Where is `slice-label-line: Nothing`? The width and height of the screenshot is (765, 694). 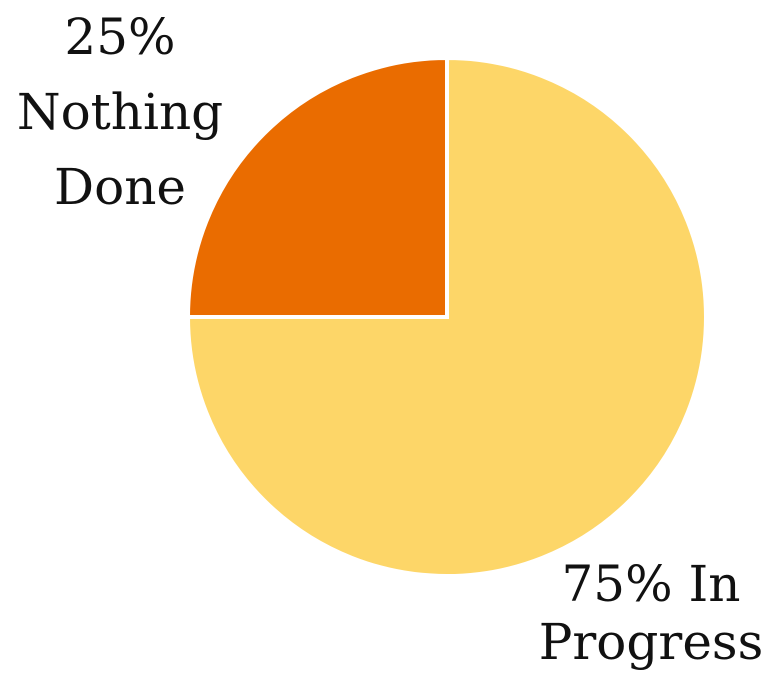 slice-label-line: Nothing is located at coordinates (120, 112).